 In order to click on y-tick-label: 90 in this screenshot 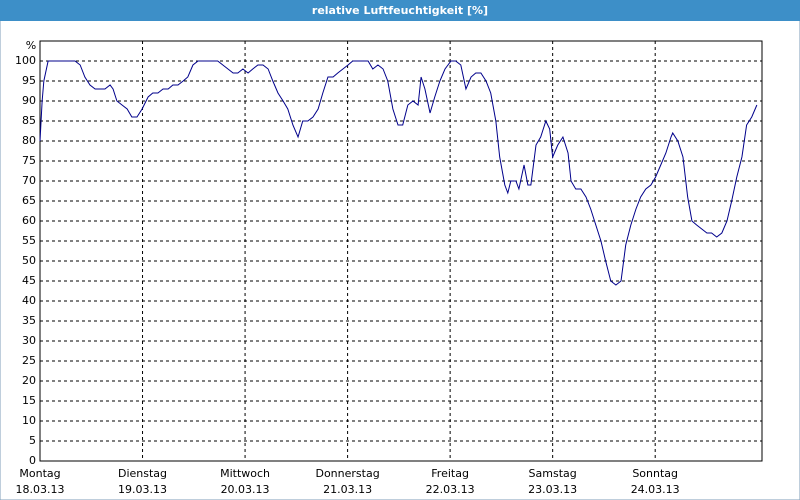, I will do `click(29, 100)`.